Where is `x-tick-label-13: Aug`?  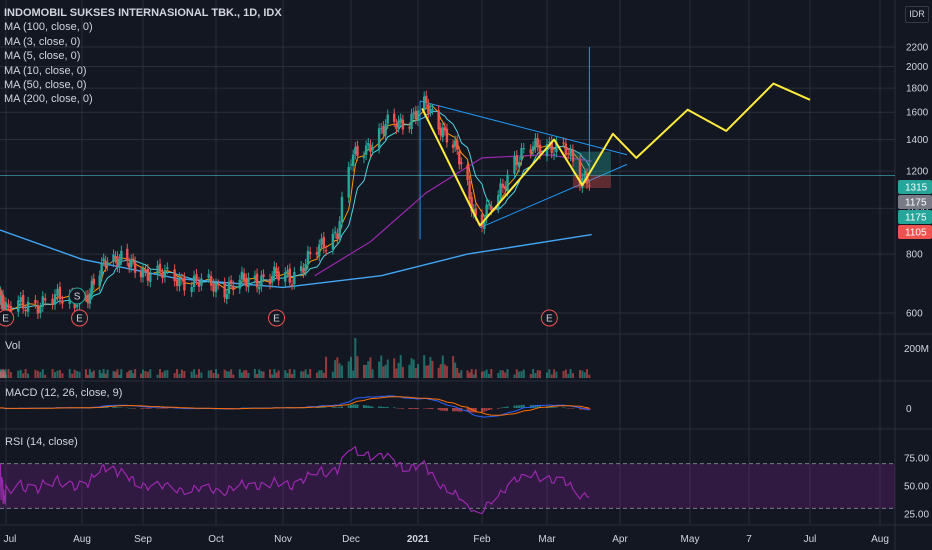 x-tick-label-13: Aug is located at coordinates (880, 539).